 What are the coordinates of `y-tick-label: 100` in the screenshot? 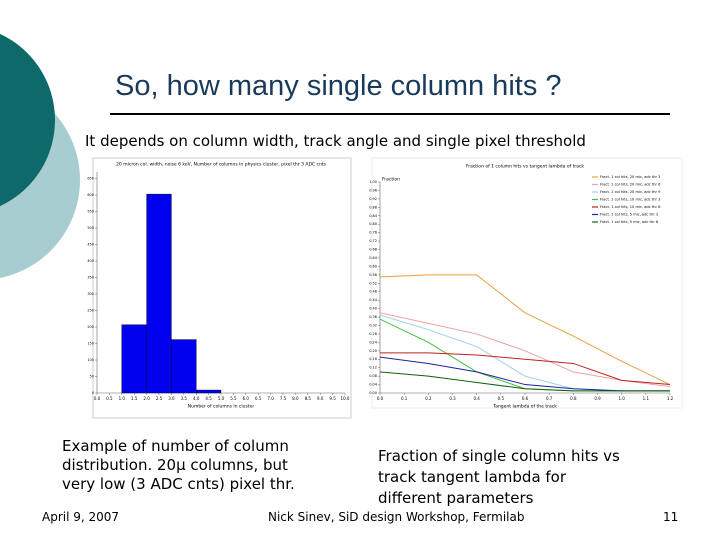 It's located at (90, 360).